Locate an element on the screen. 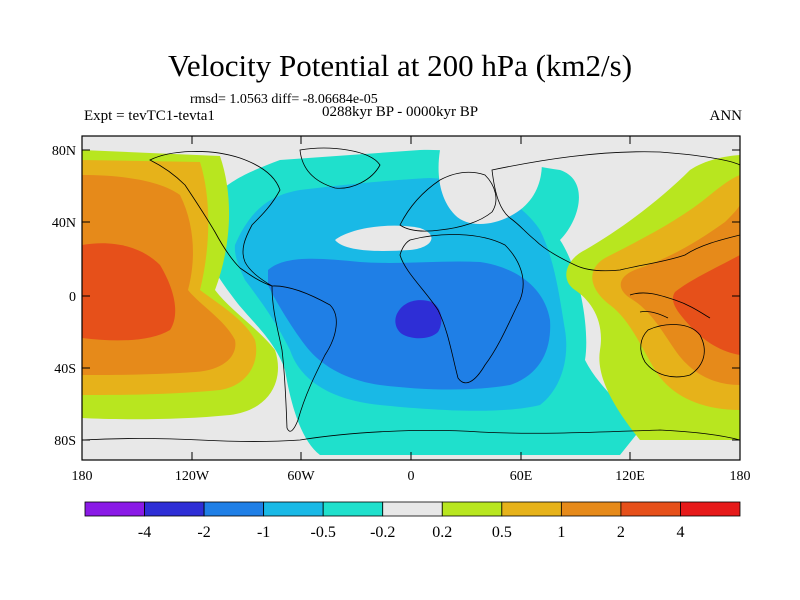  coast-australia is located at coordinates (672, 351).